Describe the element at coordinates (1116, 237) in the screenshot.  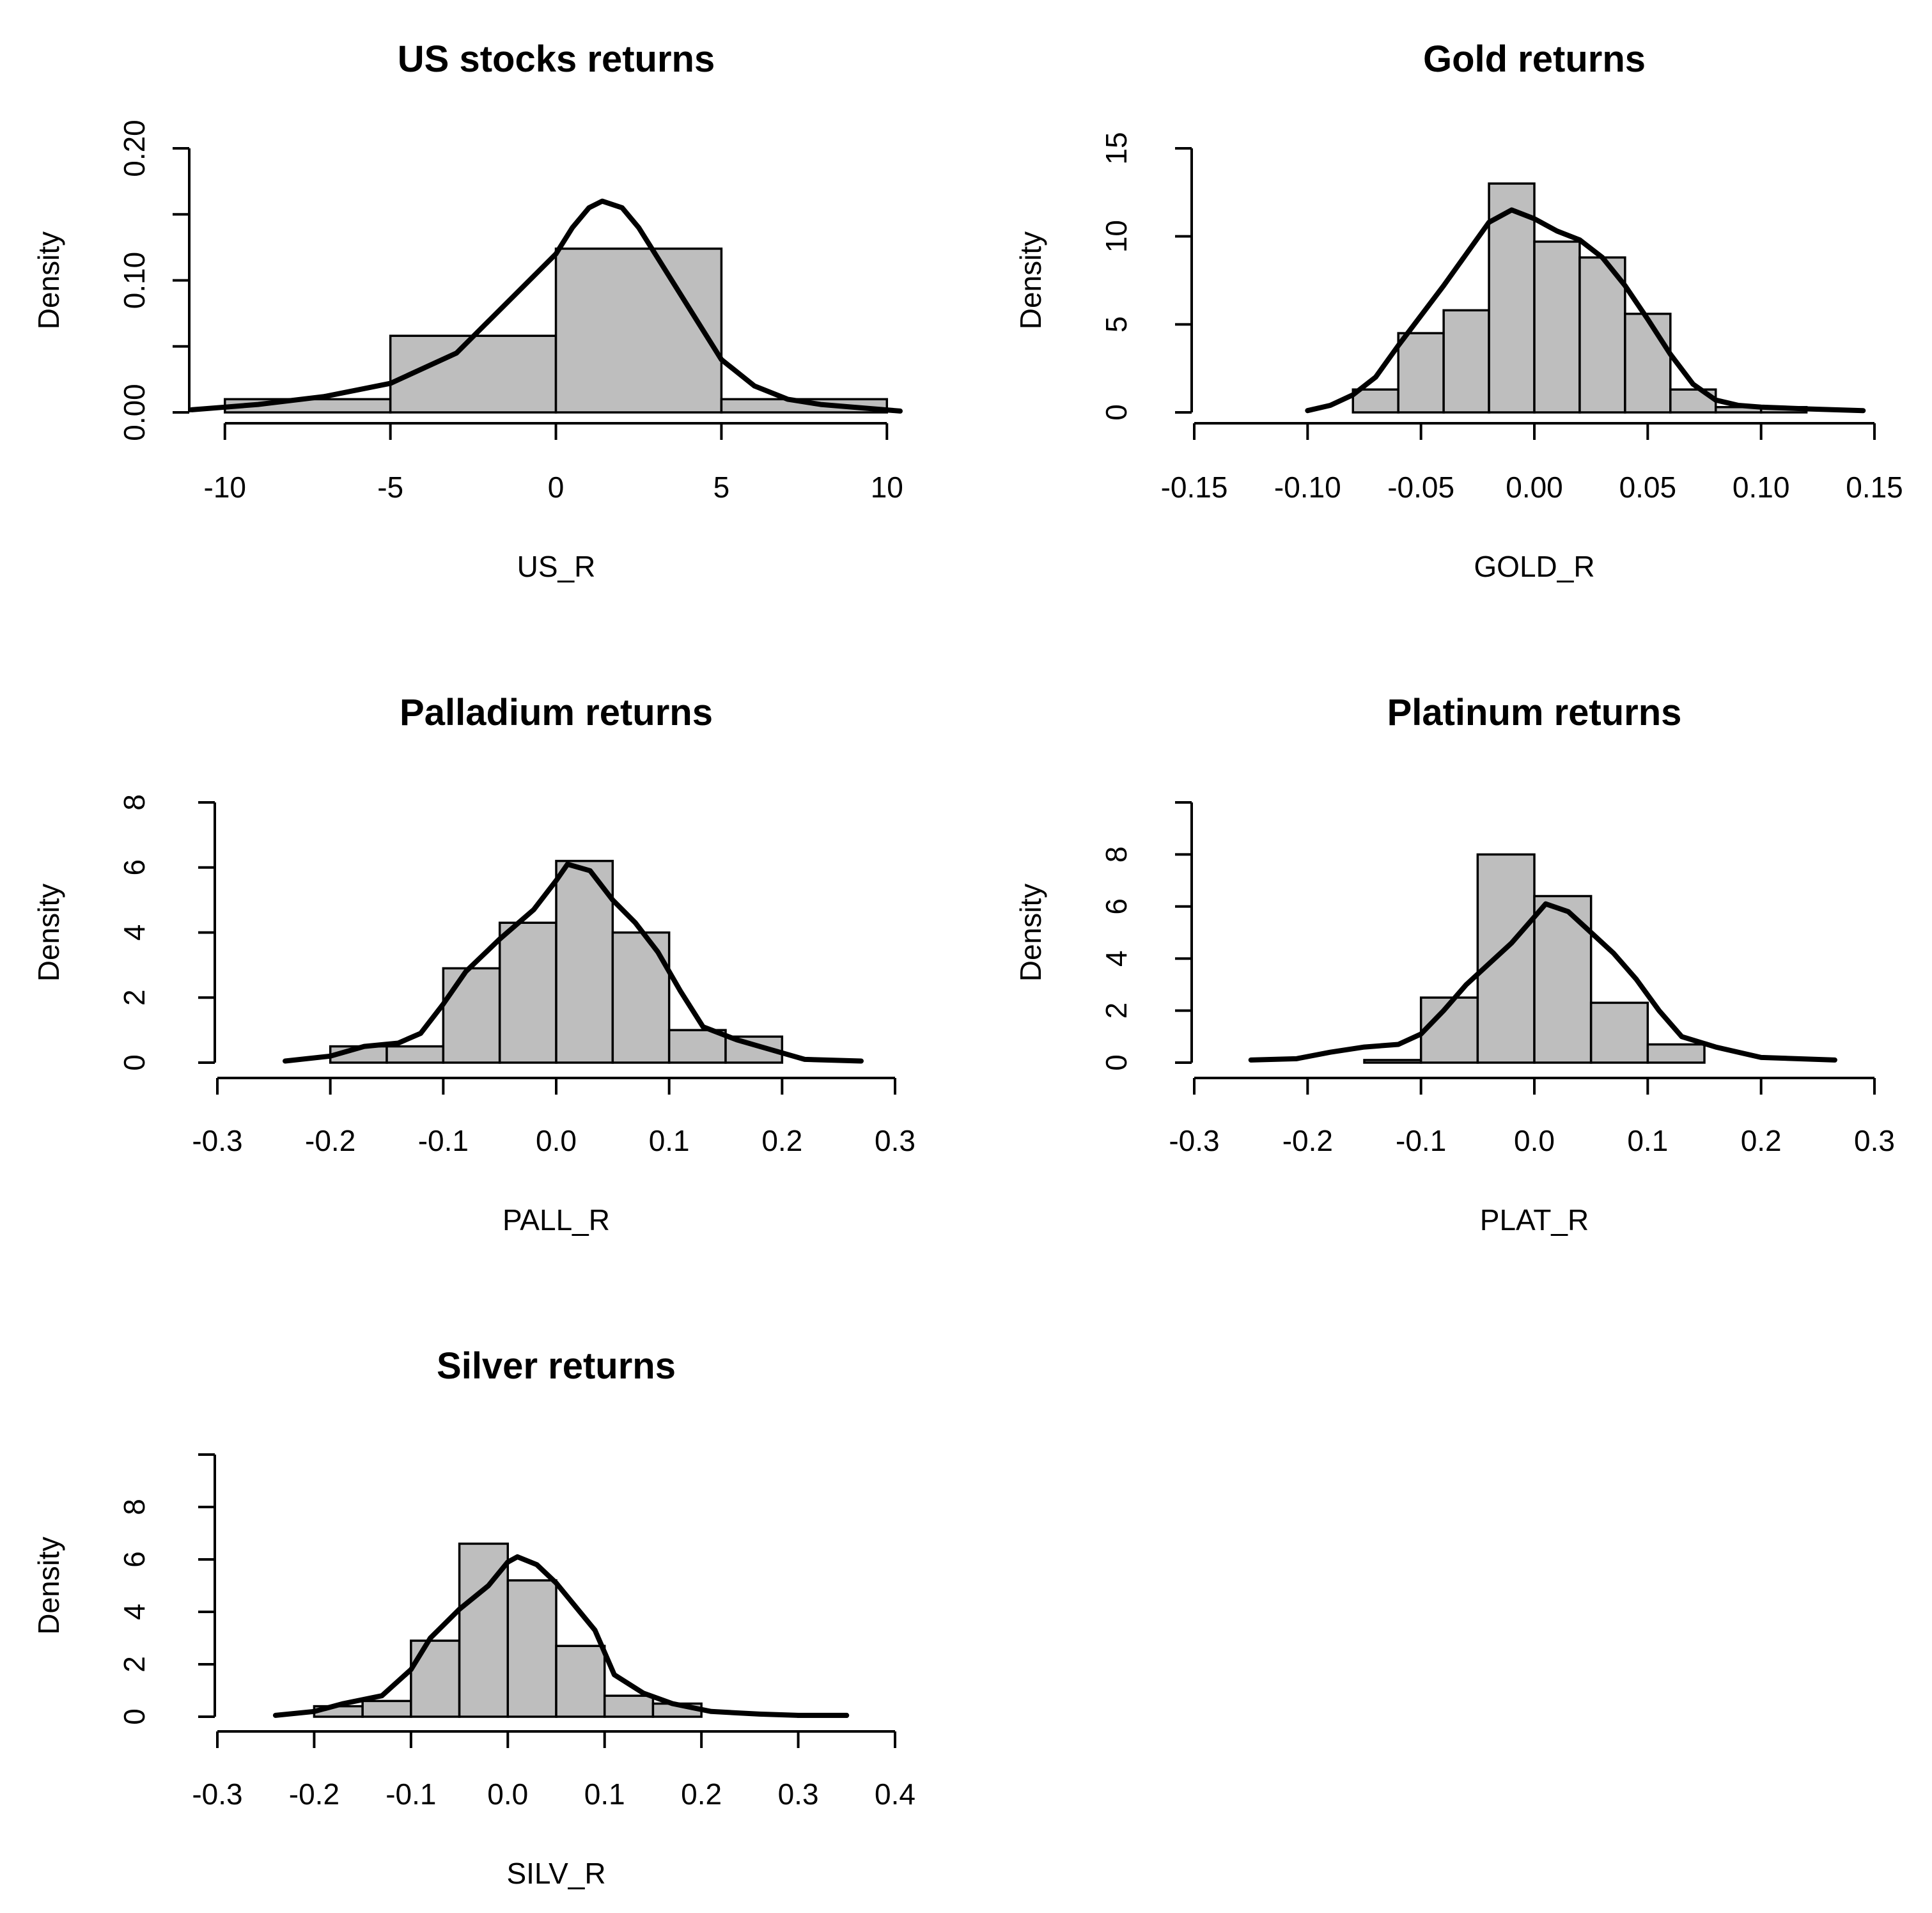
I see `y-tick-label: 10` at that location.